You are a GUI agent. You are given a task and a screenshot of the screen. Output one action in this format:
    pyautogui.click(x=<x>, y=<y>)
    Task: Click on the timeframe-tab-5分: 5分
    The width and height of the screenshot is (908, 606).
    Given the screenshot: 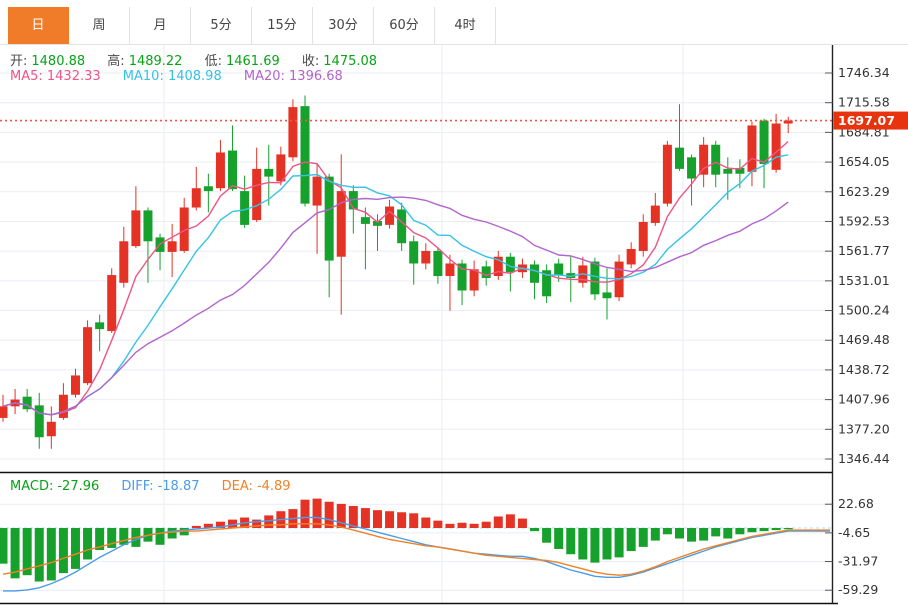 What is the action you would take?
    pyautogui.click(x=221, y=25)
    